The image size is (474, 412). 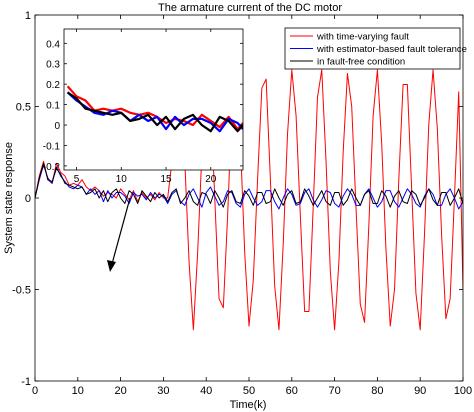 I want to click on y-axis-label: System state response, so click(x=9, y=198).